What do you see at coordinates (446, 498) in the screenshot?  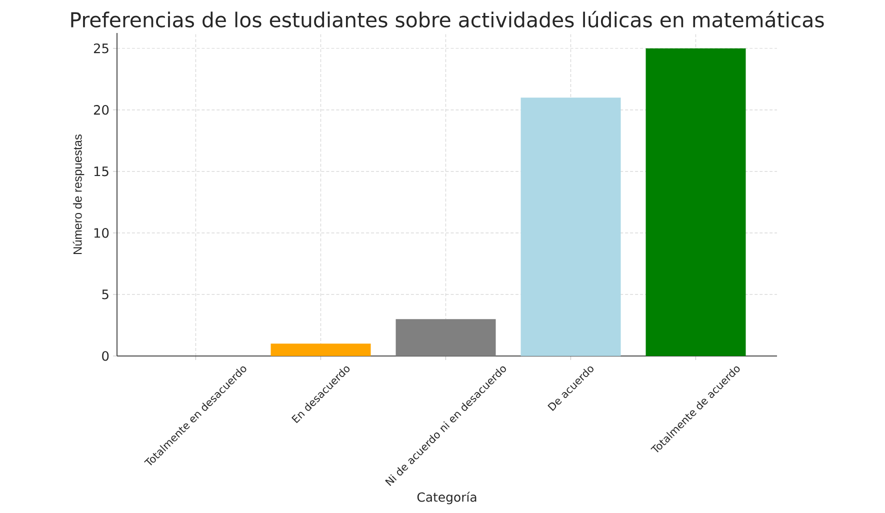 I see `x-axis-title: Categoría` at bounding box center [446, 498].